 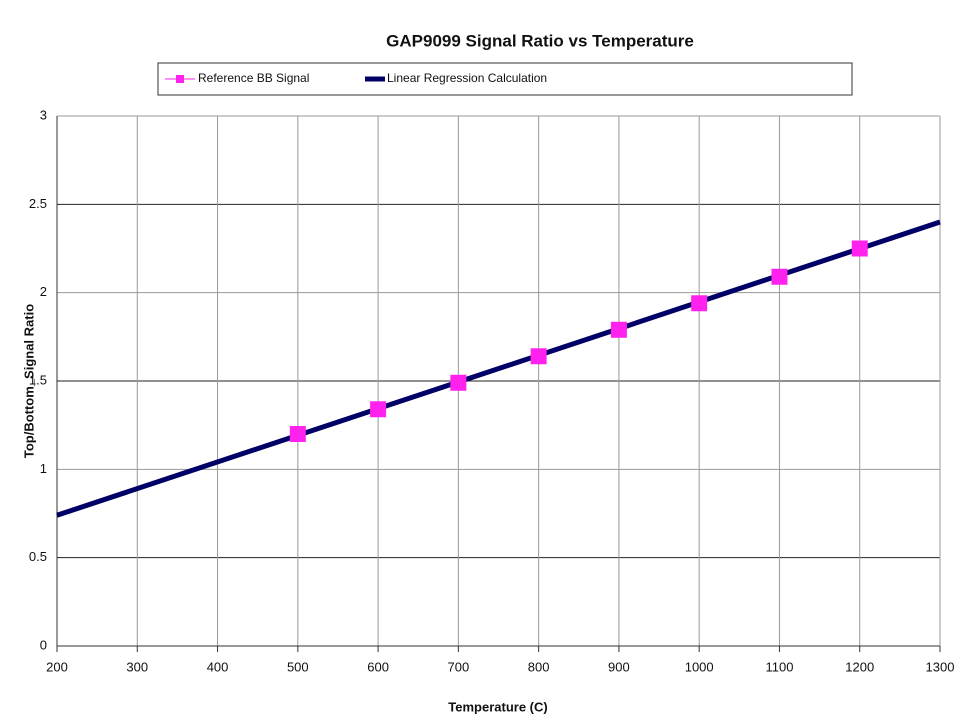 What do you see at coordinates (38, 203) in the screenshot?
I see `y-tick-label: 2.5` at bounding box center [38, 203].